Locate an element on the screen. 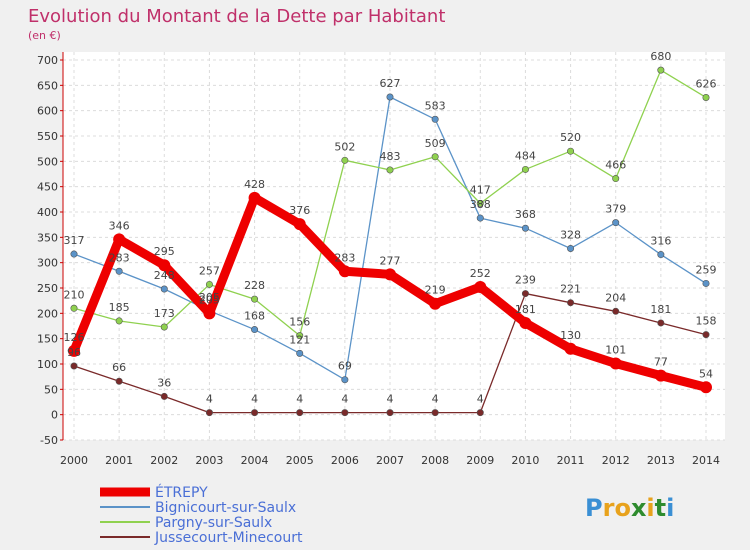 Image resolution: width=750 pixels, height=550 pixels. x-tick-label: 2009 is located at coordinates (480, 460).